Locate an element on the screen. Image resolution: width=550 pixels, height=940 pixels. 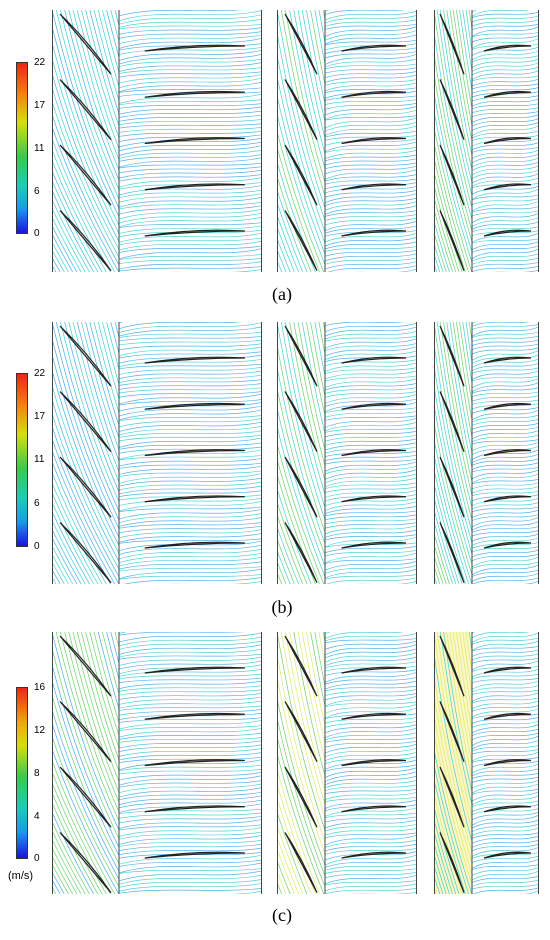
colorbar-b-tick-3: 6 is located at coordinates (37, 503).